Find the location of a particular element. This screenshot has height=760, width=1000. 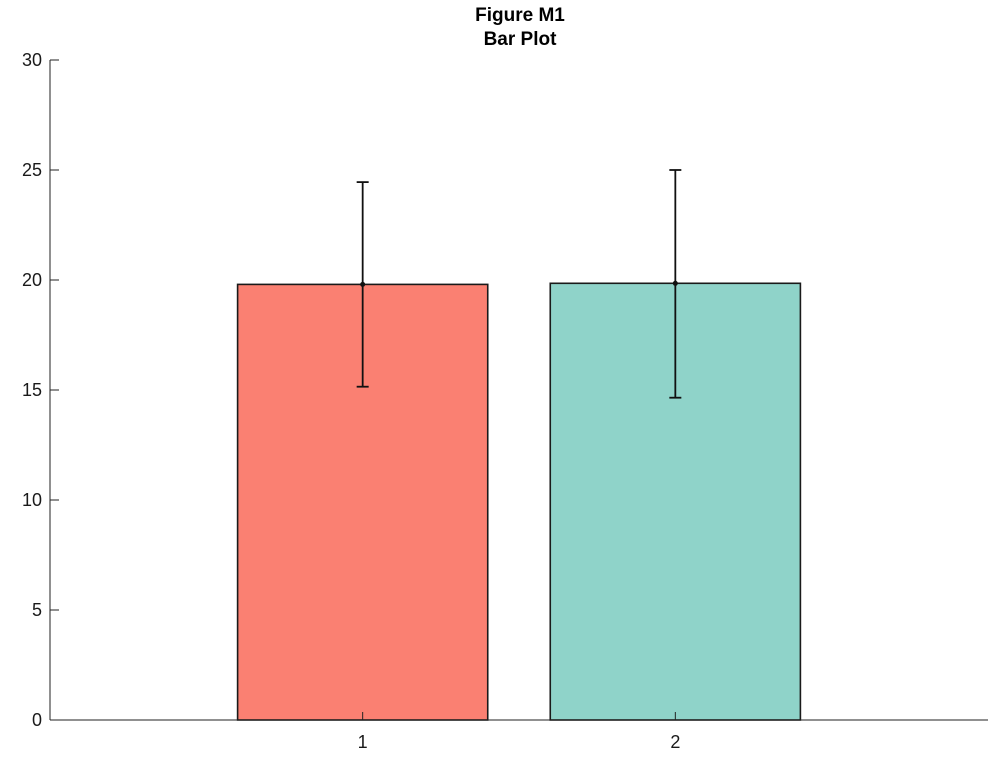

y-tick-label-0: 0 is located at coordinates (37, 720).